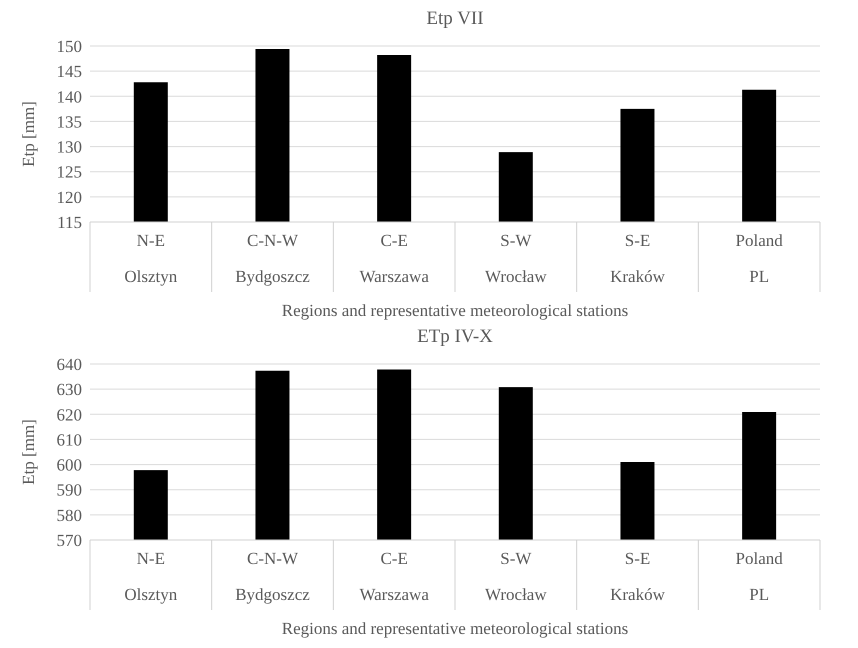 The width and height of the screenshot is (858, 648). What do you see at coordinates (69, 390) in the screenshot?
I see `y-tick-label: 630` at bounding box center [69, 390].